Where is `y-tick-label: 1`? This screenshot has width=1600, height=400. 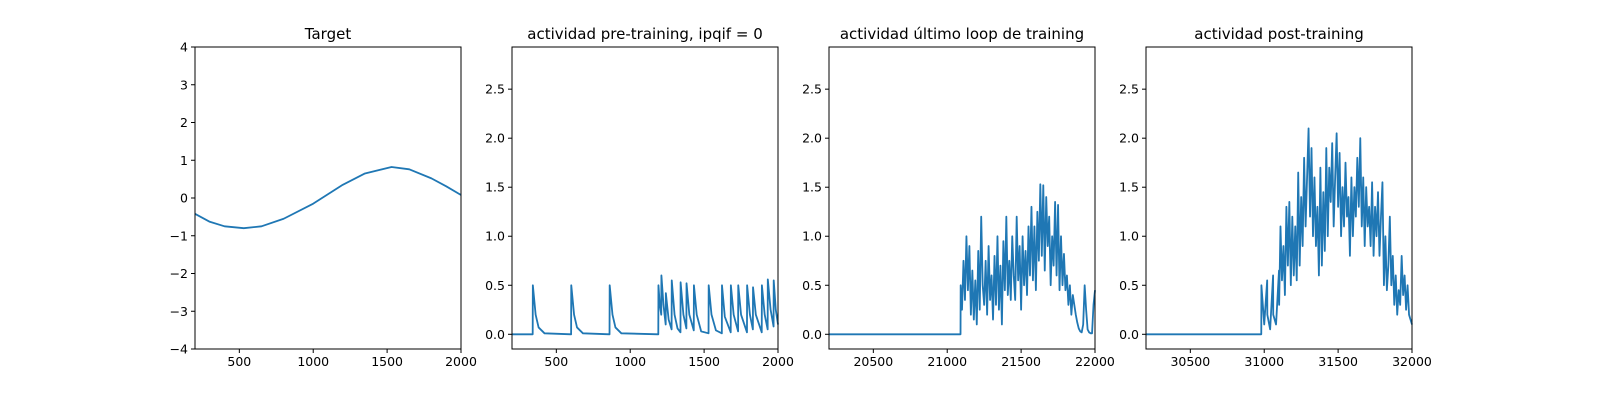
y-tick-label: 1 is located at coordinates (184, 160).